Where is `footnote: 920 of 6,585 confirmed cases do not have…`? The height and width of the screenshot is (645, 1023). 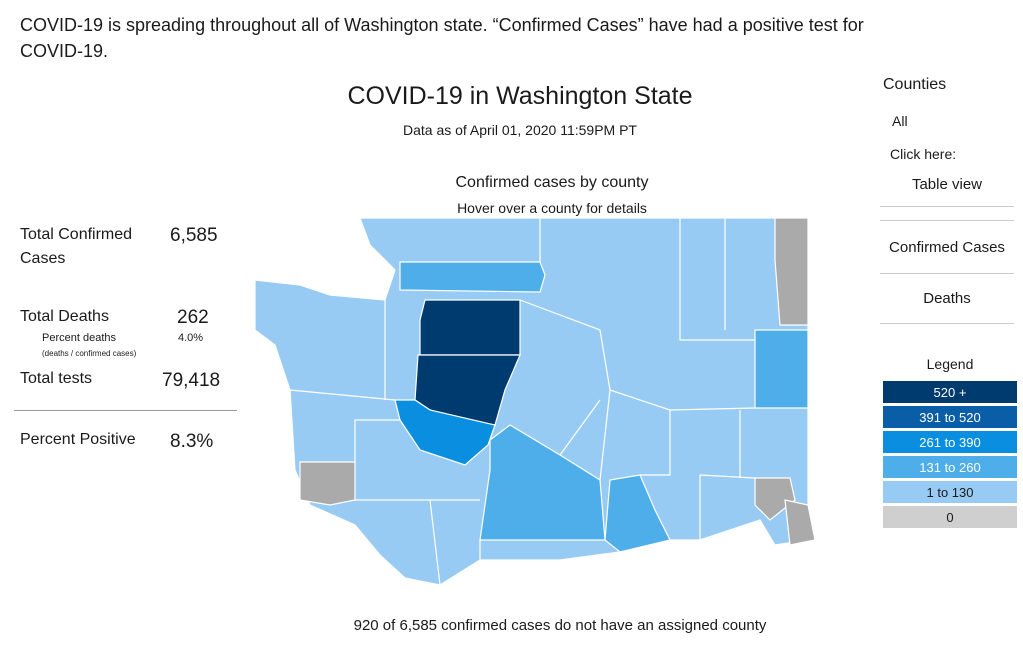
footnote: 920 of 6,585 confirmed cases do not have… is located at coordinates (560, 625).